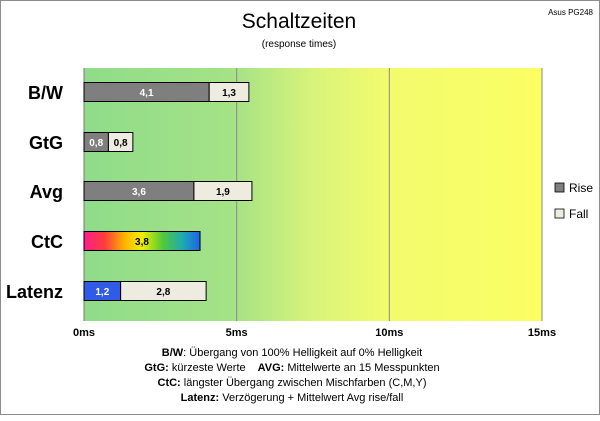 The width and height of the screenshot is (600, 421). I want to click on category-label: Latenz, so click(34, 292).